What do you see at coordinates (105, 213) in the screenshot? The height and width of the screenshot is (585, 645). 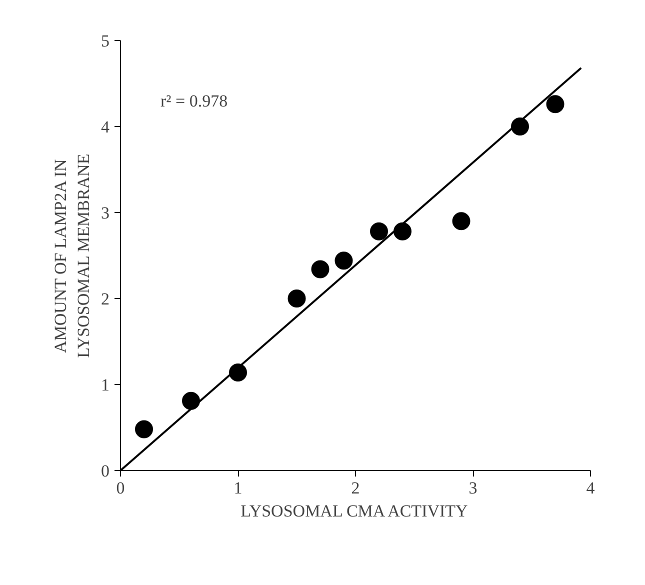 I see `y-tick-label: 3` at bounding box center [105, 213].